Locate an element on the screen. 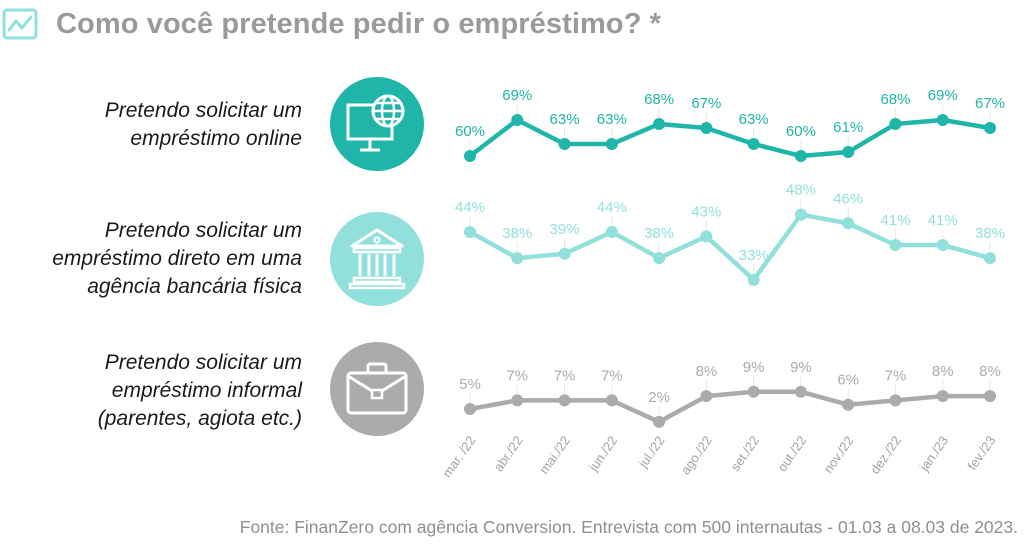 The image size is (1024, 560). briefcase-icon is located at coordinates (377, 388).